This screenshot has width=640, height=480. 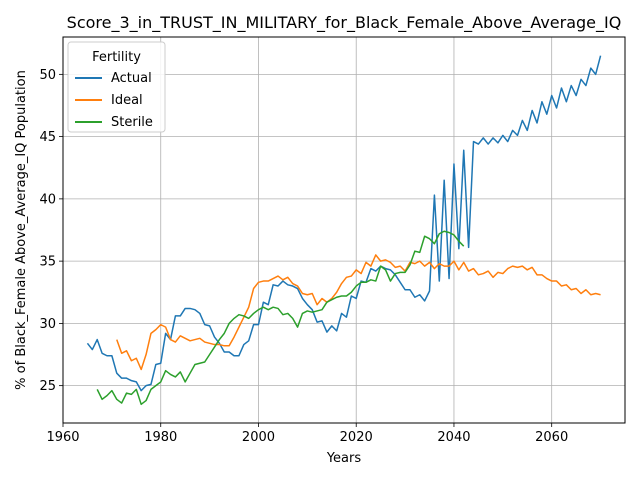 What do you see at coordinates (47, 386) in the screenshot?
I see `y-tick-label: 25` at bounding box center [47, 386].